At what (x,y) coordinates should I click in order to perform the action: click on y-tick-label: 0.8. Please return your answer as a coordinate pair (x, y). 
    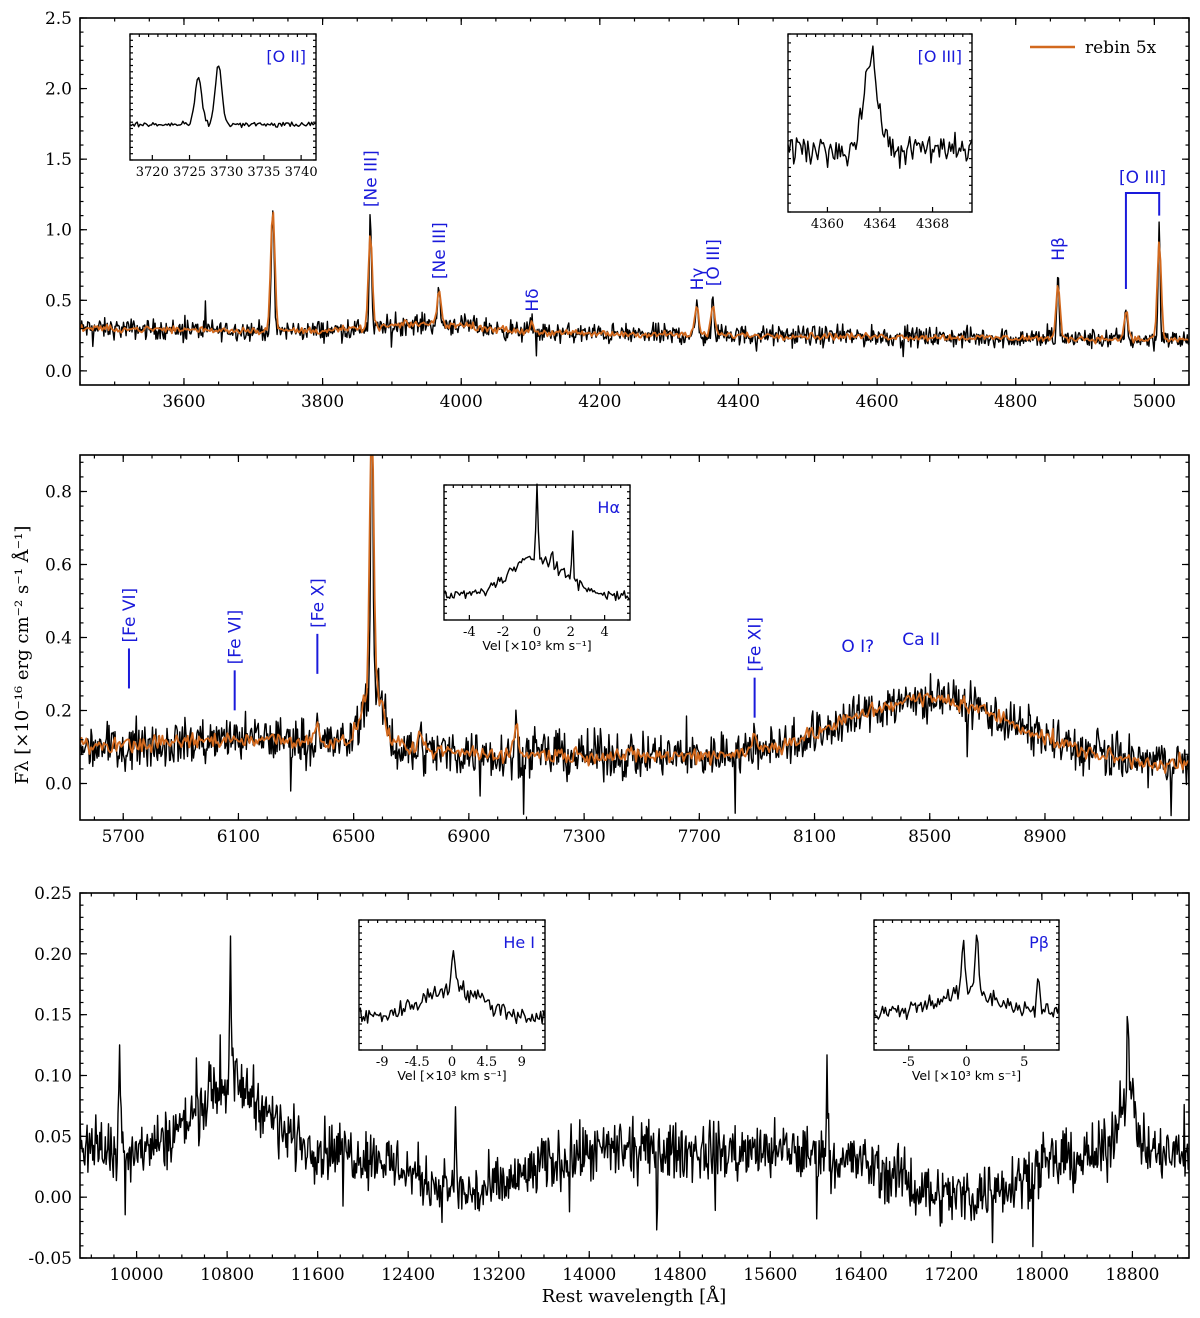
    Looking at the image, I should click on (58, 493).